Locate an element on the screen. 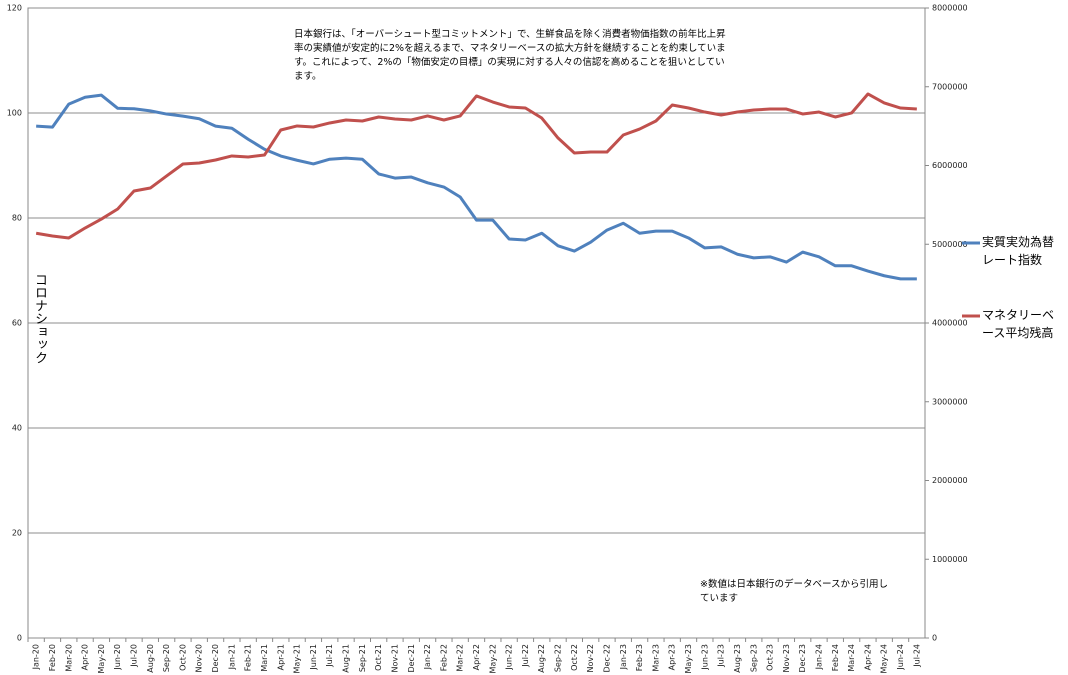 Image resolution: width=1068 pixels, height=675 pixels. x-tick-label: May-20 is located at coordinates (101, 658).